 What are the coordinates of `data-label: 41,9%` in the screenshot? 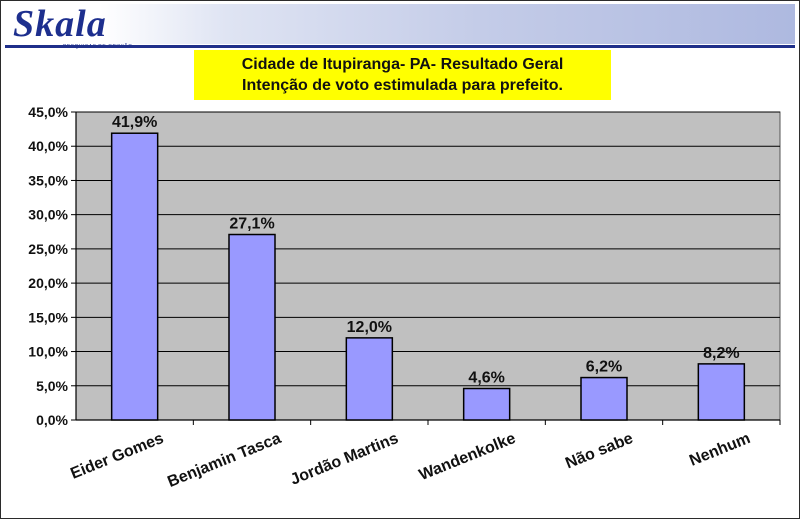 It's located at (134, 122).